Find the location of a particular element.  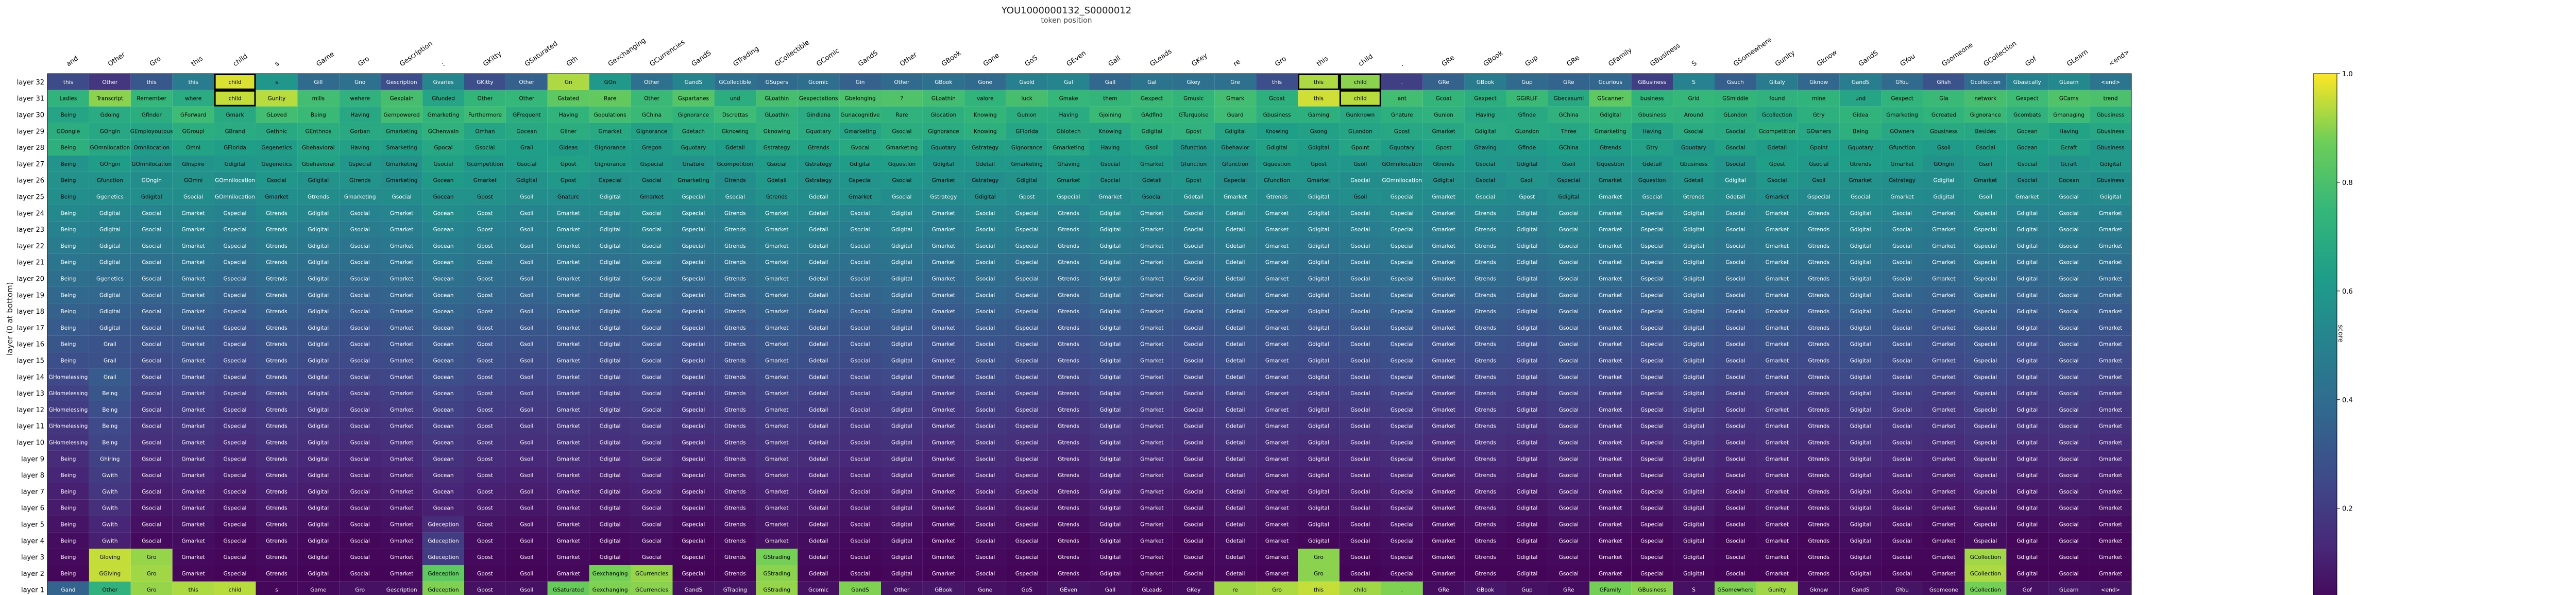

x-tick-label: Game is located at coordinates (325, 59).